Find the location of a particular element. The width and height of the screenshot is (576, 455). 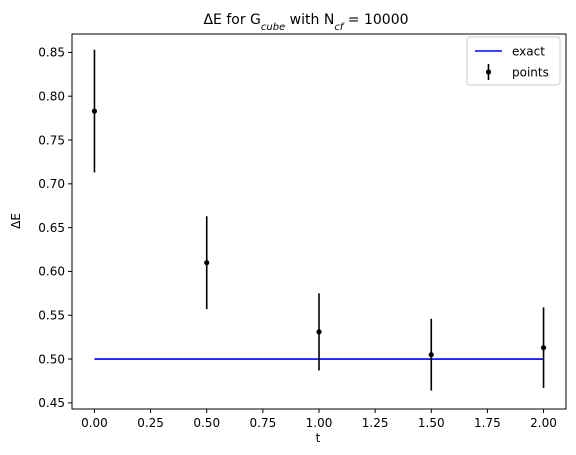

legend: exact points is located at coordinates (513, 61).